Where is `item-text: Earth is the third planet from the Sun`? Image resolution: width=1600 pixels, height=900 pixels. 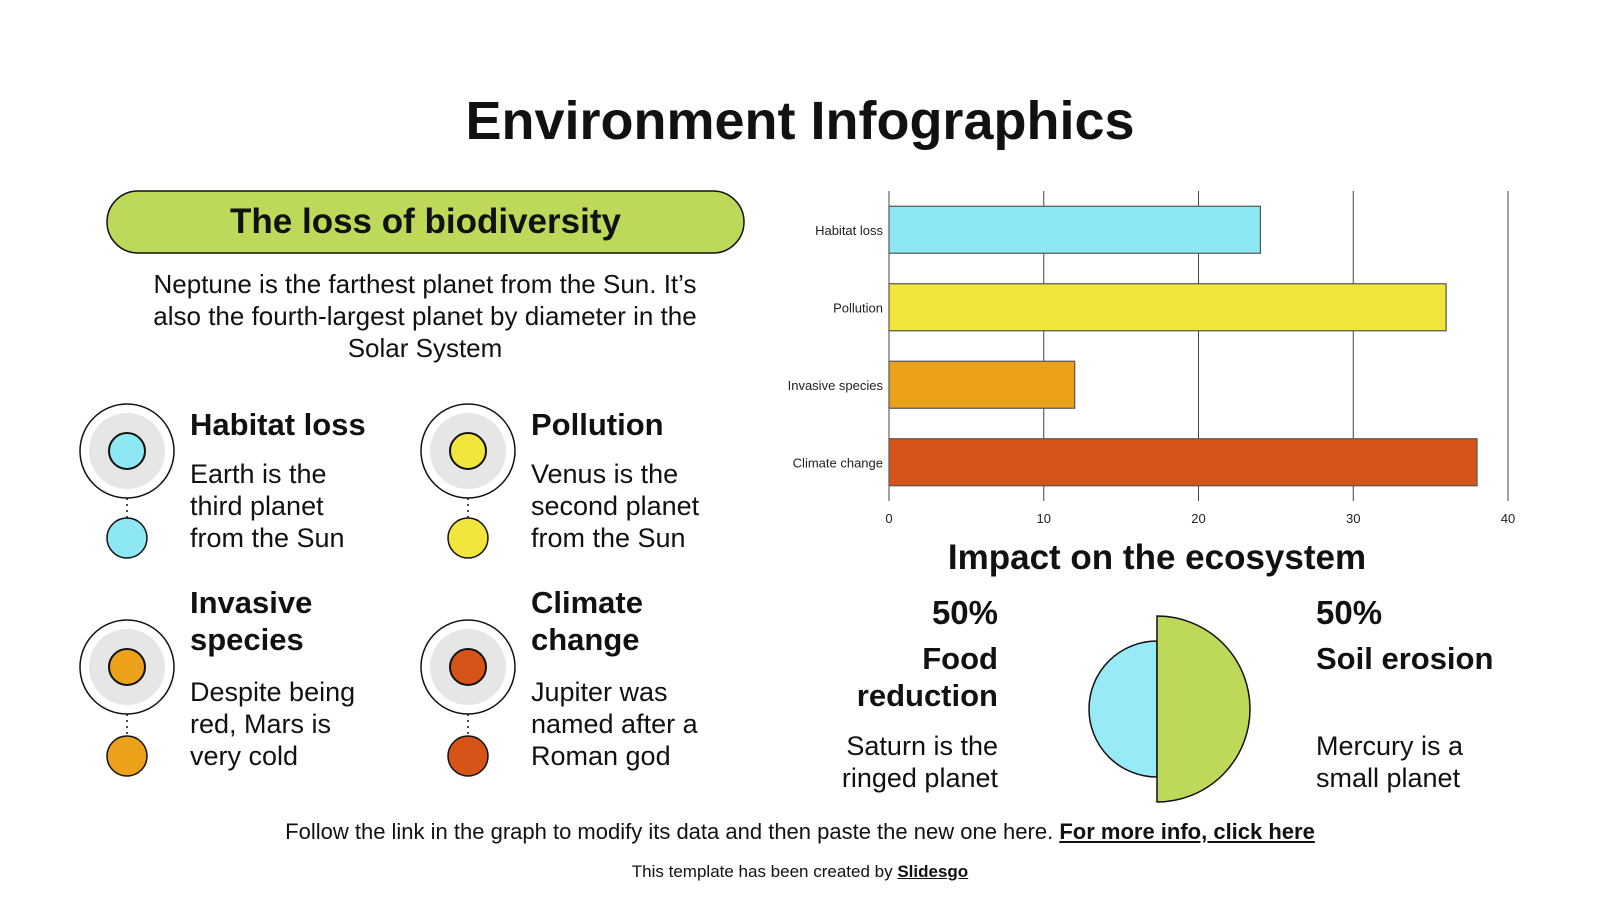 item-text: Earth is the third planet from the Sun is located at coordinates (267, 506).